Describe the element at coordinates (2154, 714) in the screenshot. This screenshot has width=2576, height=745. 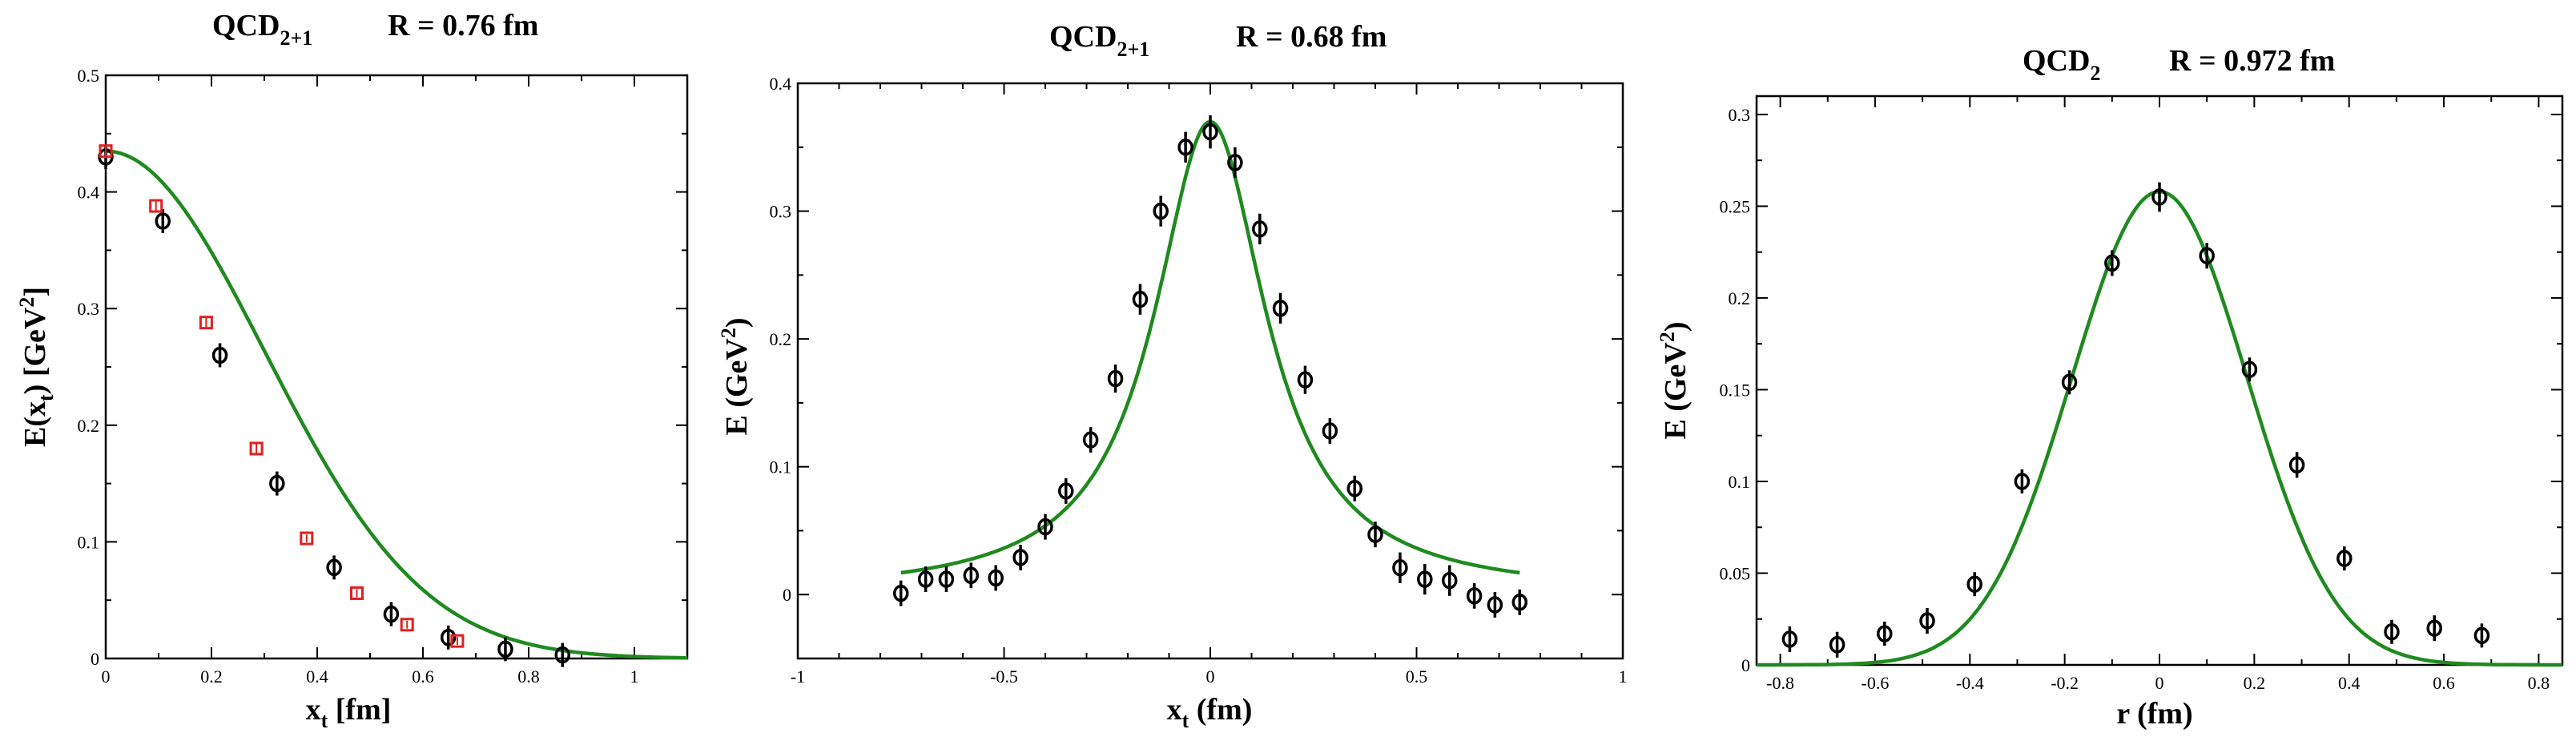
I see `panel-3-x-label: r (fm)` at that location.